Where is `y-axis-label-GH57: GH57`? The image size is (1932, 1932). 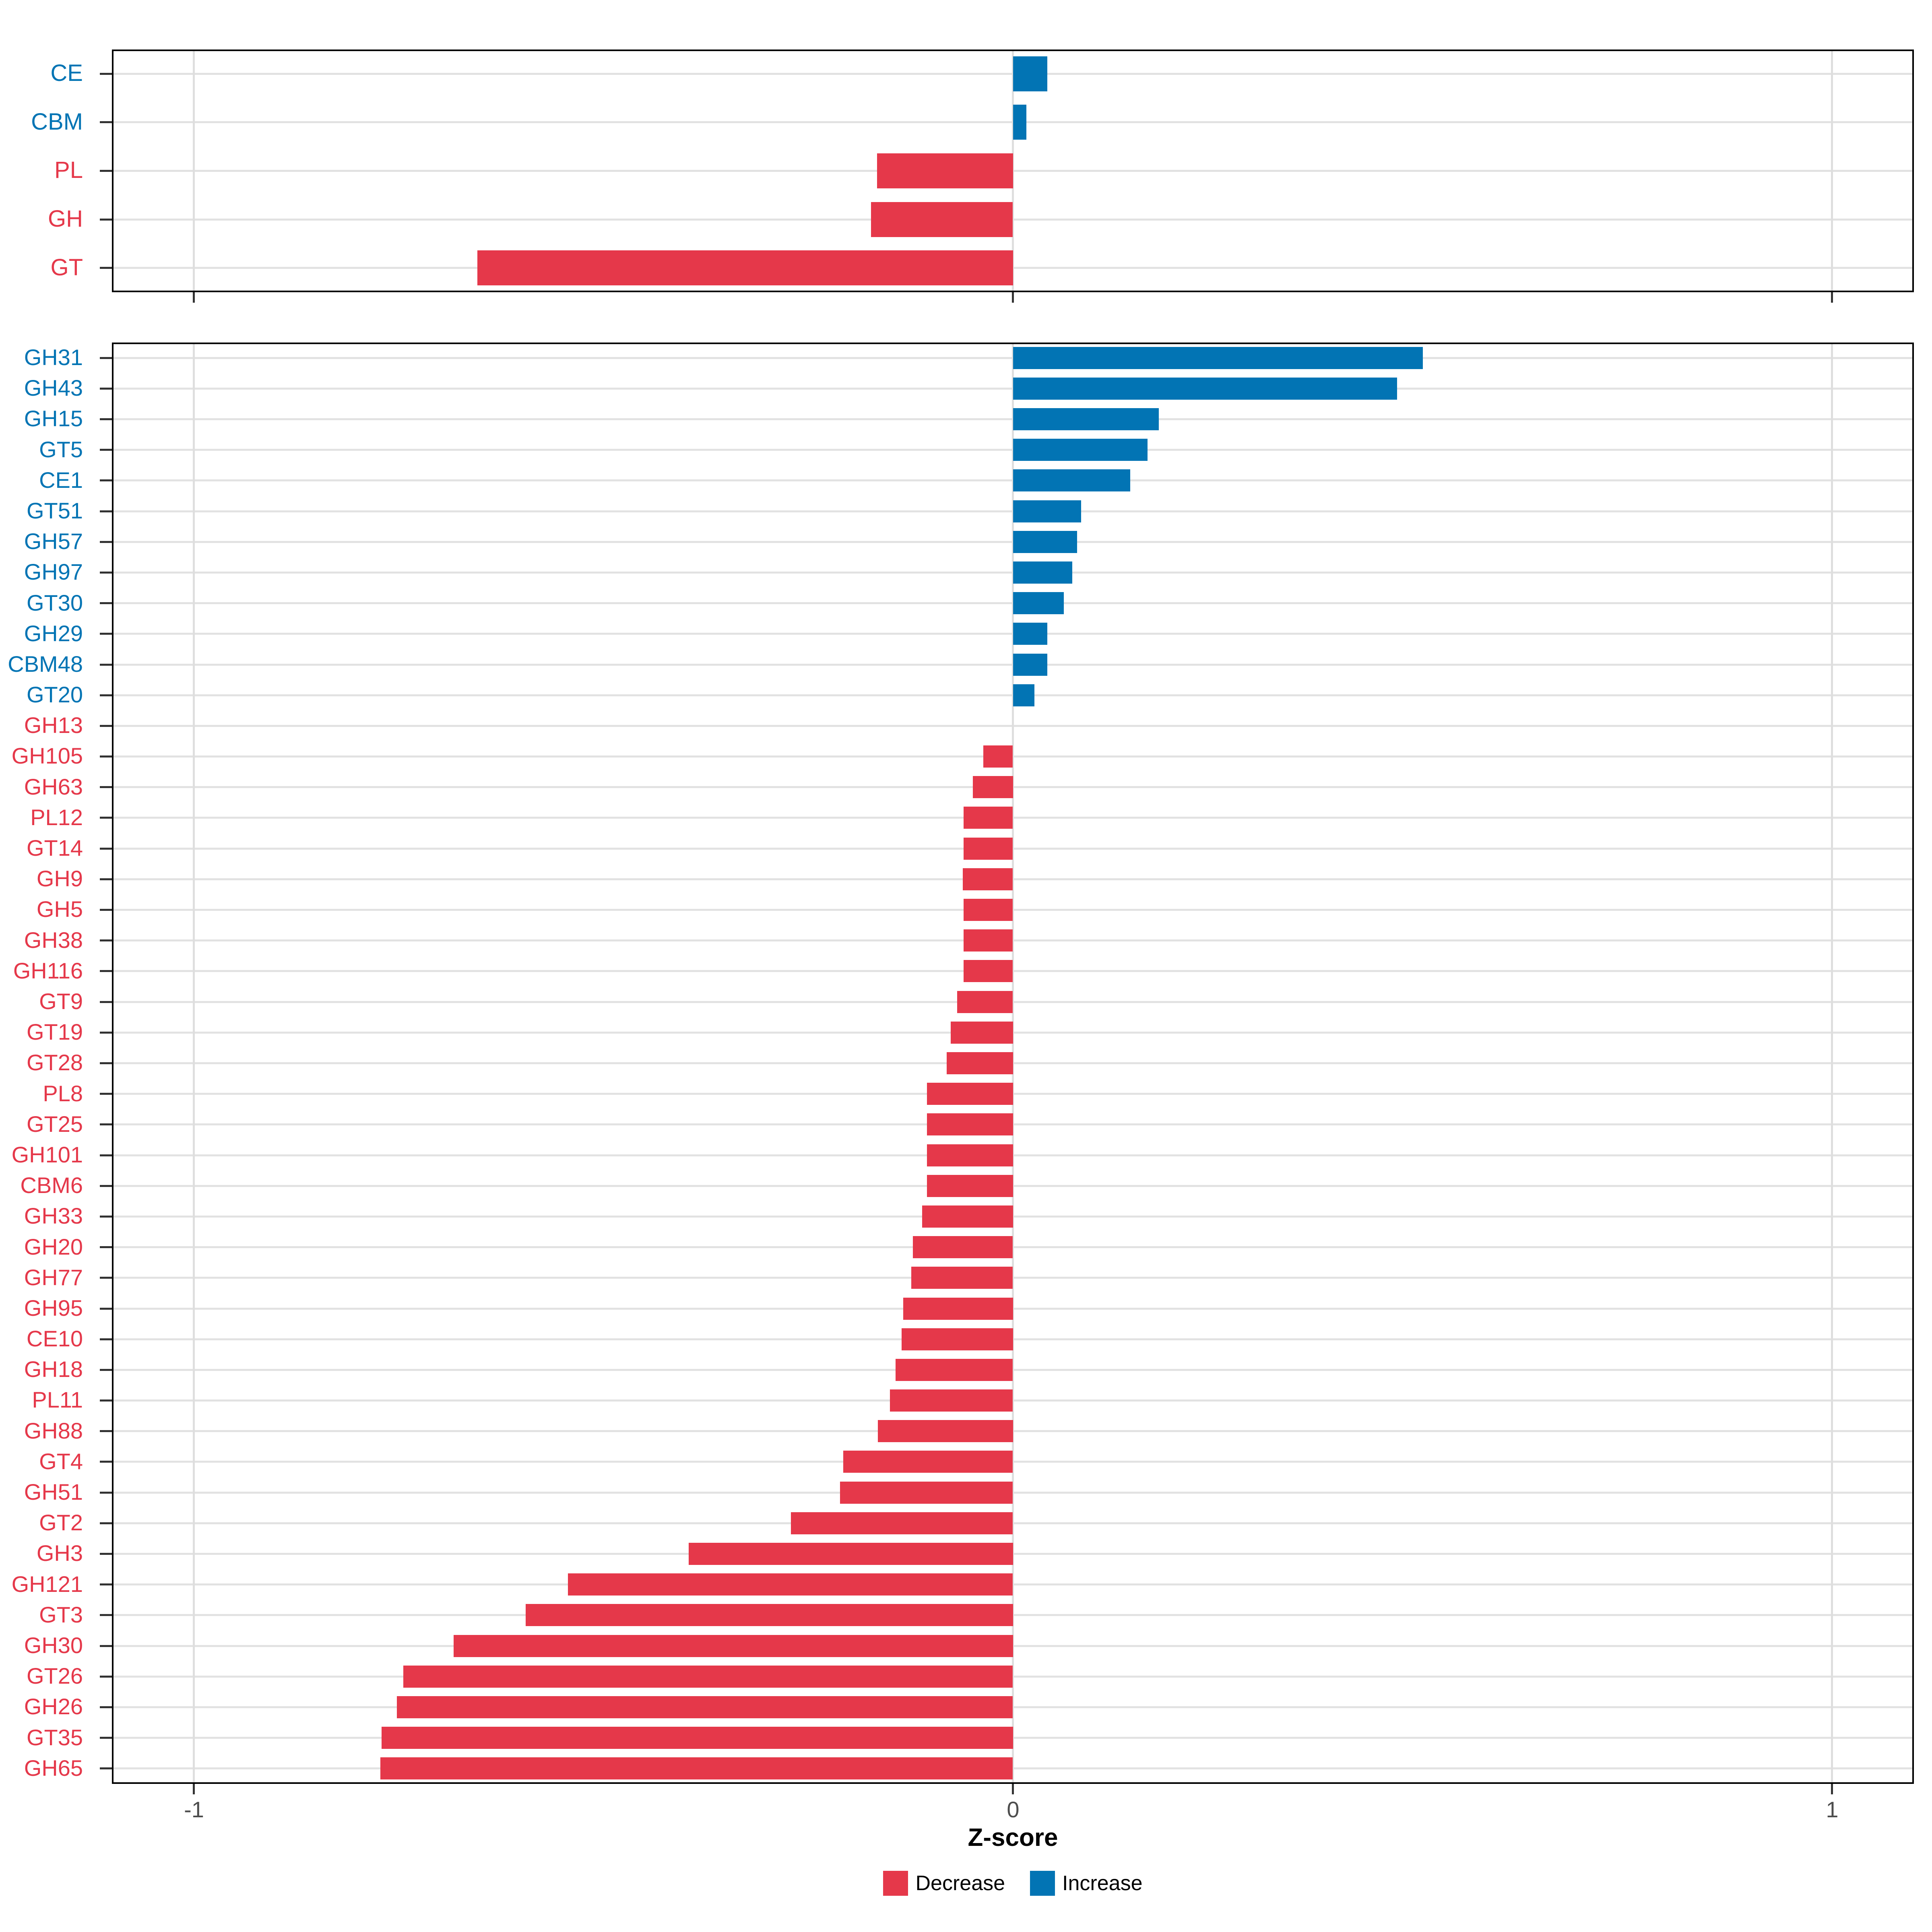 y-axis-label-GH57: GH57 is located at coordinates (53, 541).